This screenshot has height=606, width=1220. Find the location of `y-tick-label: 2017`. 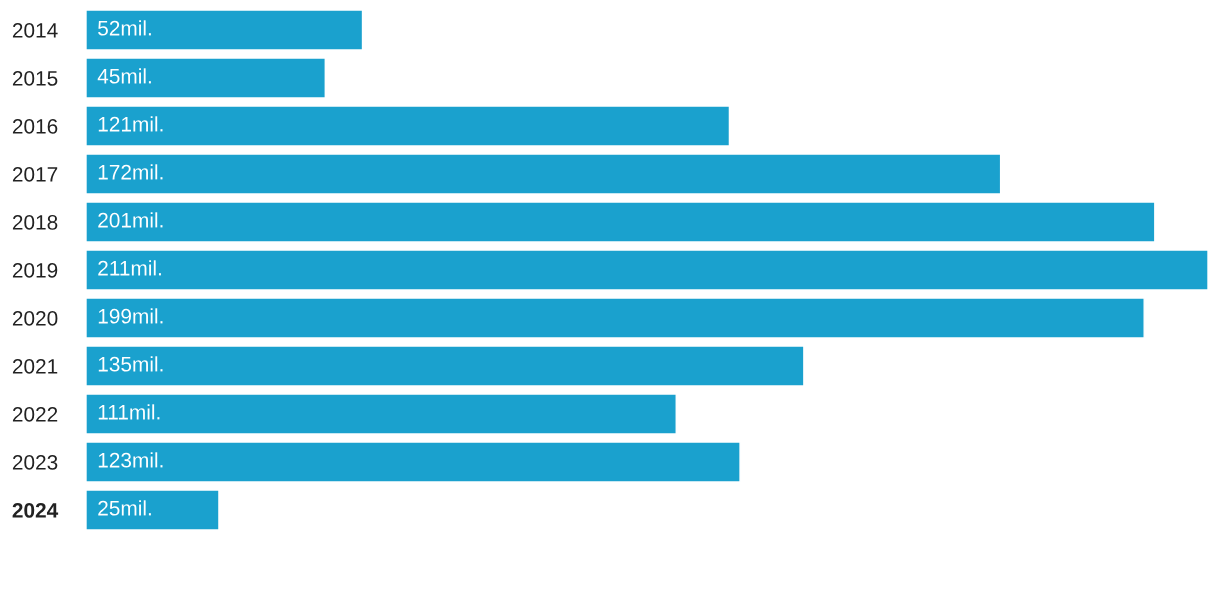

y-tick-label: 2017 is located at coordinates (35, 174).